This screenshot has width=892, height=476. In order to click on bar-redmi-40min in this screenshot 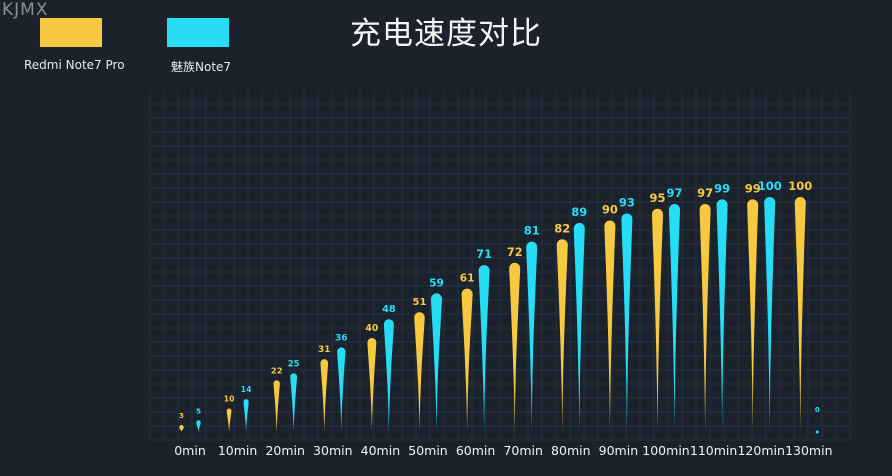, I will do `click(372, 385)`.